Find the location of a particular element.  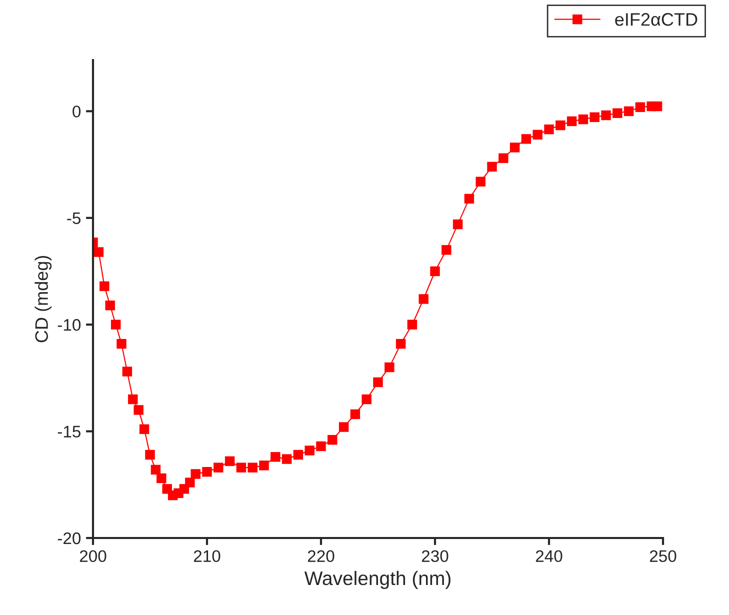

x-tick-label: 220 is located at coordinates (321, 556).